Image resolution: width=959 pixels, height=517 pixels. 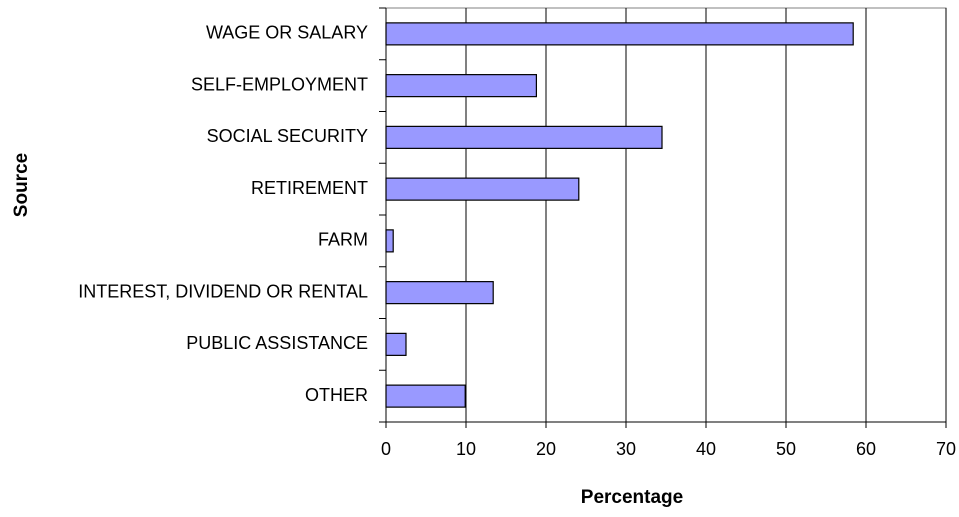 What do you see at coordinates (626, 449) in the screenshot?
I see `x-tick-label: 30` at bounding box center [626, 449].